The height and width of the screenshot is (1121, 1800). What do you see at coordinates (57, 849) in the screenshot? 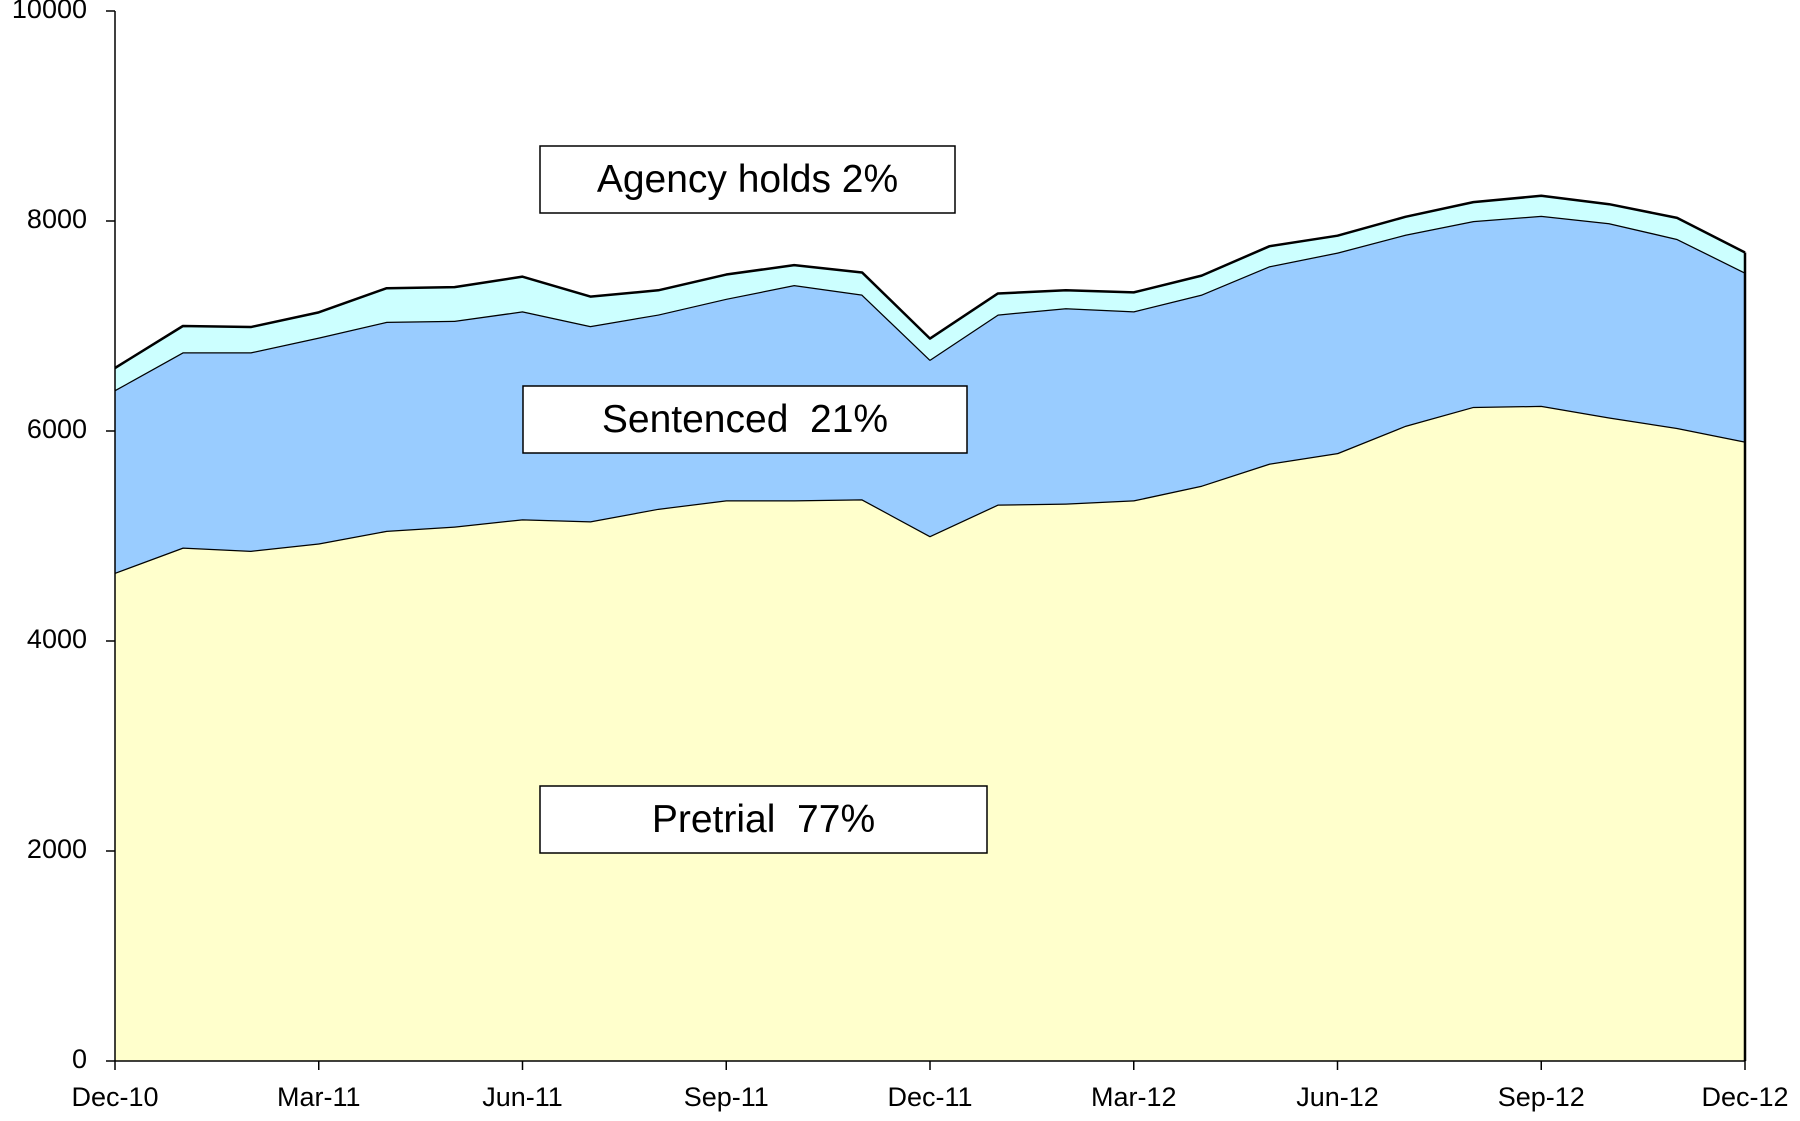
I see `y-tick-label: 2000` at bounding box center [57, 849].